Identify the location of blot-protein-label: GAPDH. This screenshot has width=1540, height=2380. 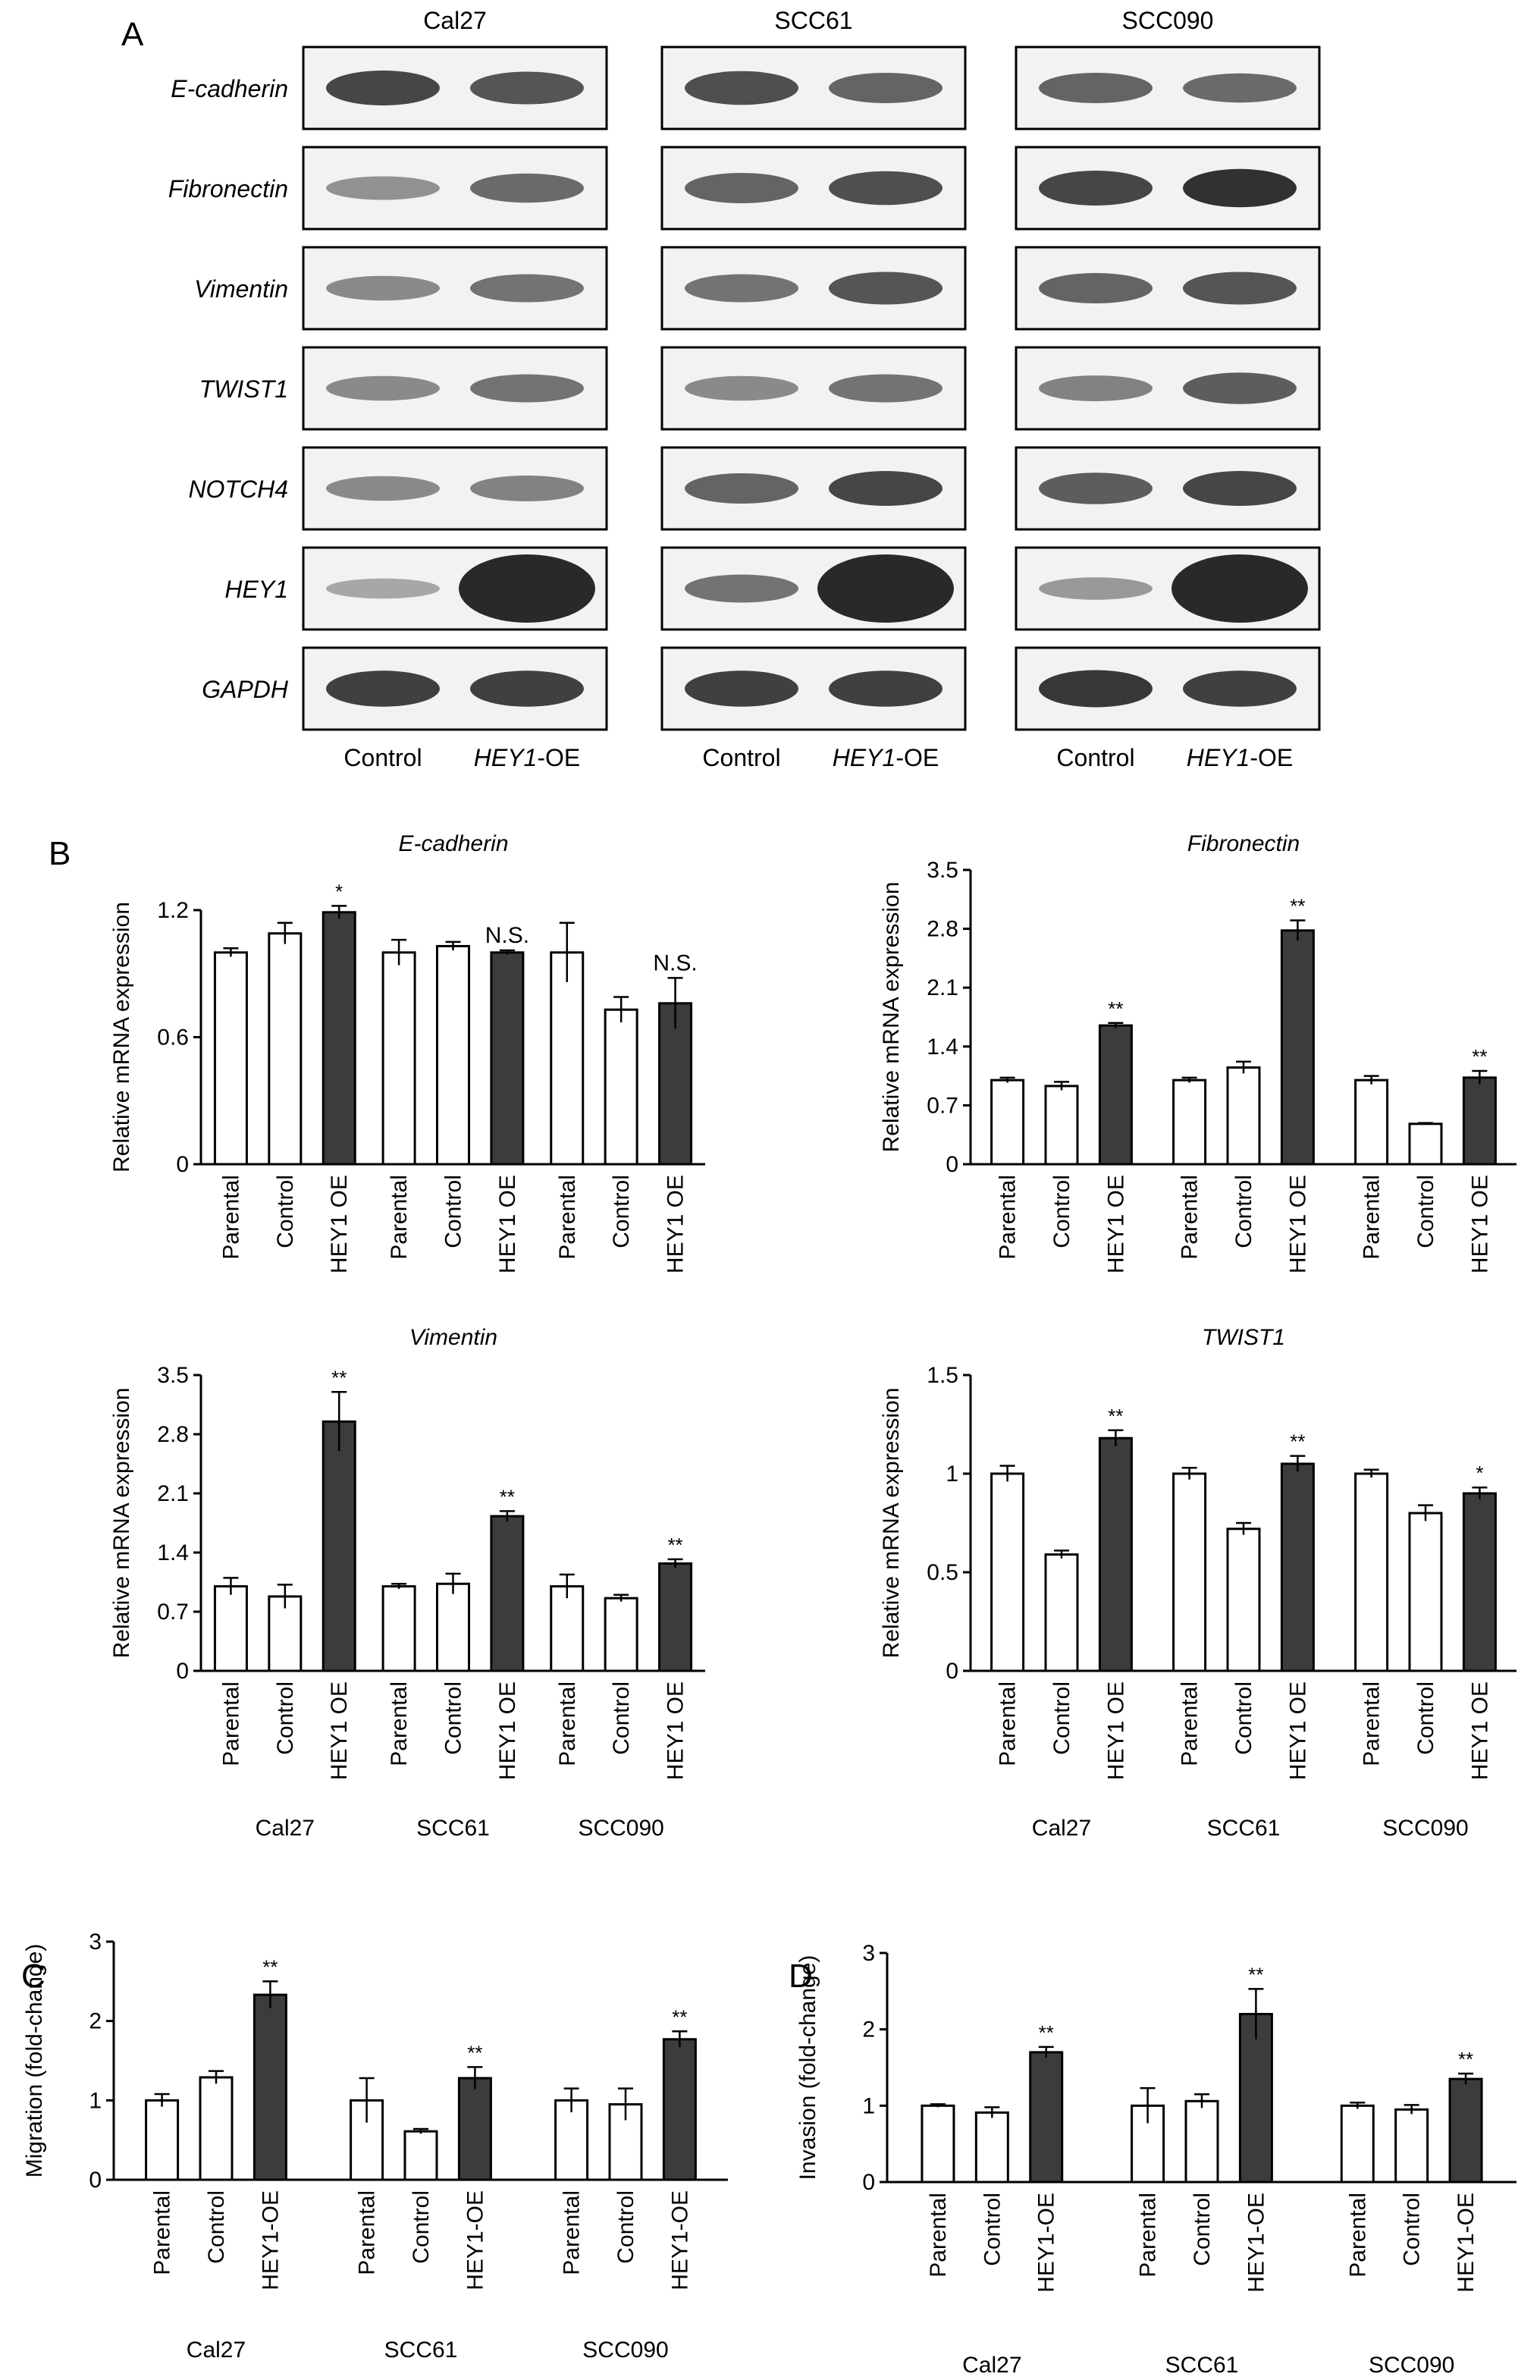
(245, 689).